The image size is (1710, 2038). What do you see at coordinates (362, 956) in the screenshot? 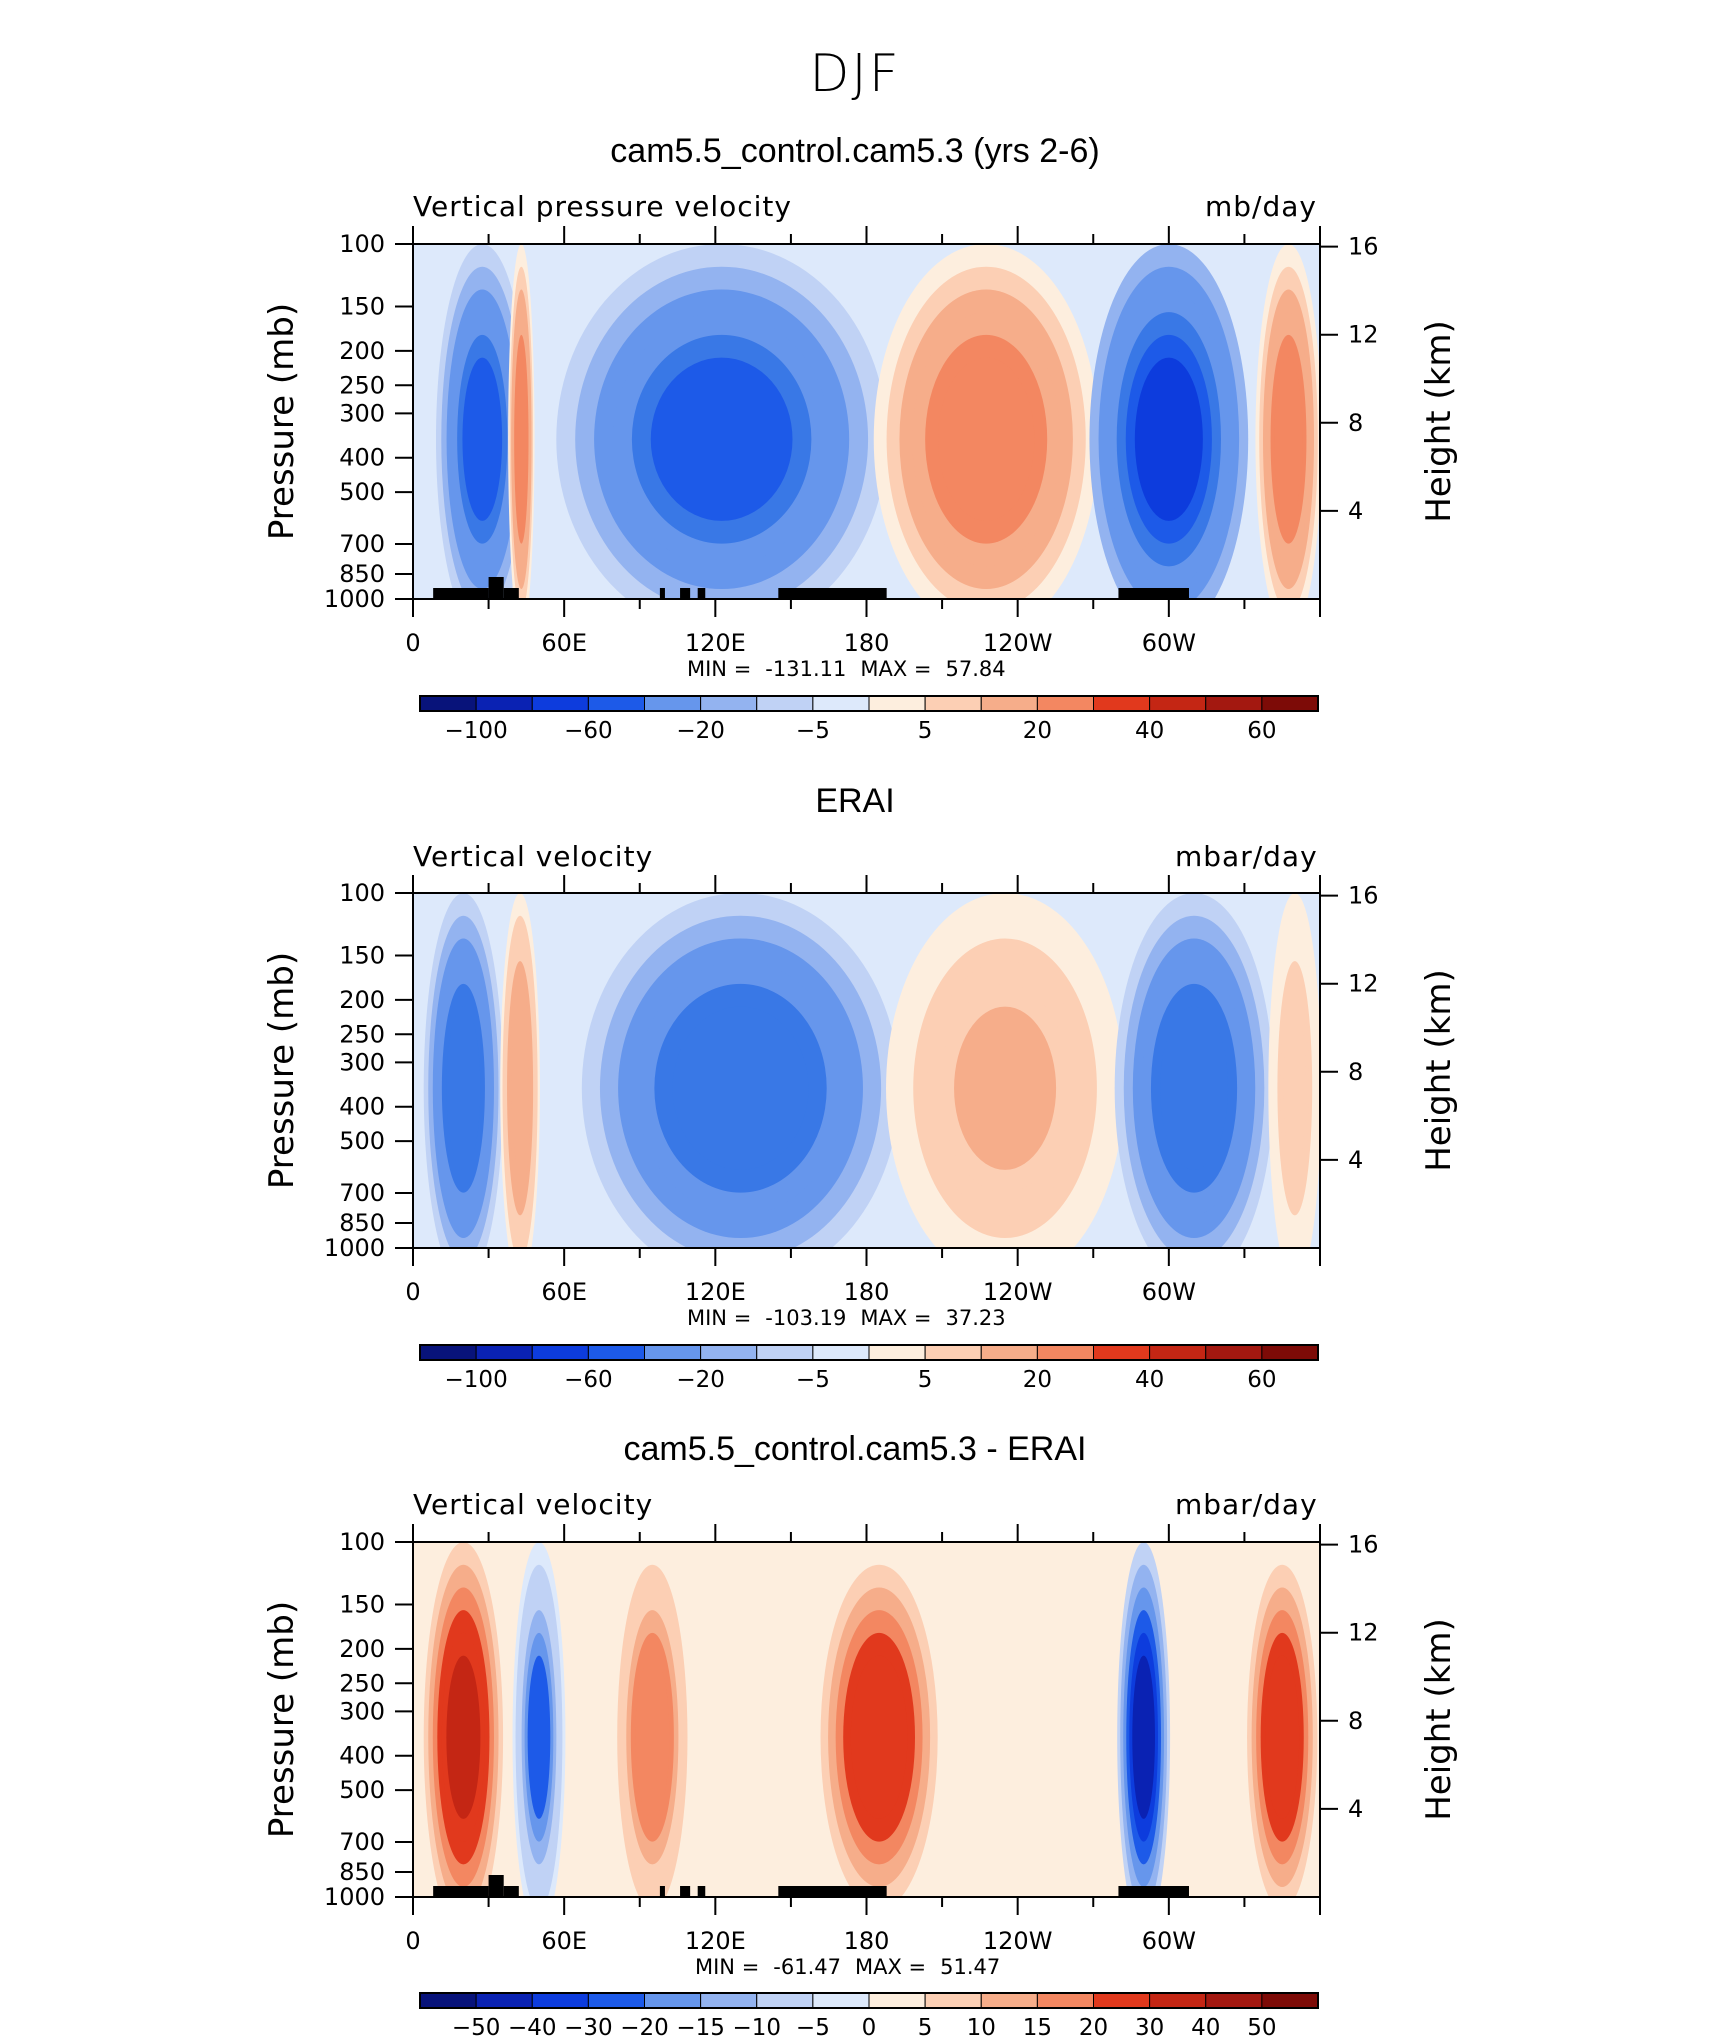
I see `y-tick-label: 150` at bounding box center [362, 956].